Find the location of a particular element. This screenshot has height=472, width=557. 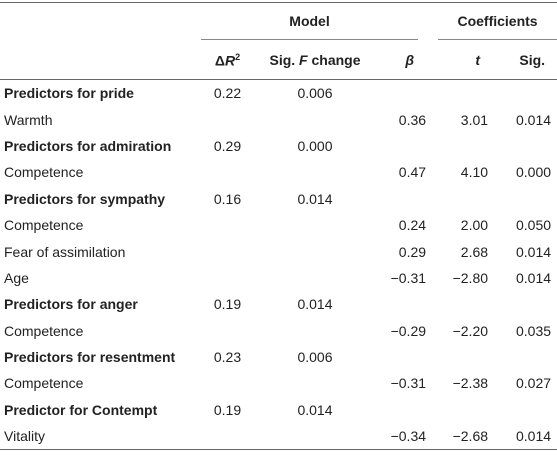

text: t is located at coordinates (478, 60).